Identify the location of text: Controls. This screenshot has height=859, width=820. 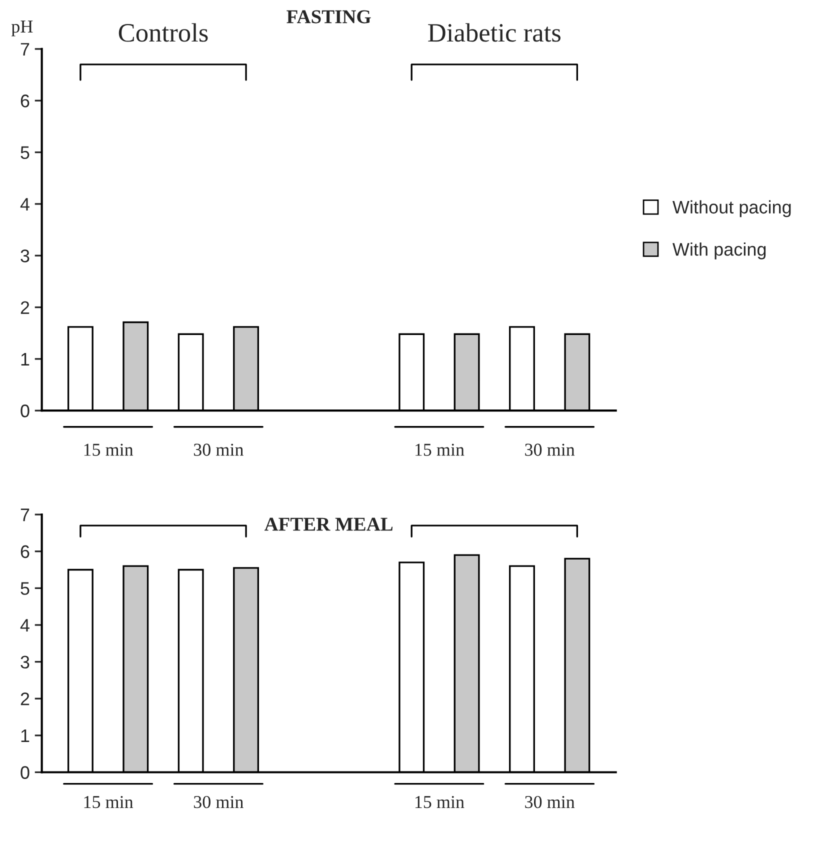
(163, 32).